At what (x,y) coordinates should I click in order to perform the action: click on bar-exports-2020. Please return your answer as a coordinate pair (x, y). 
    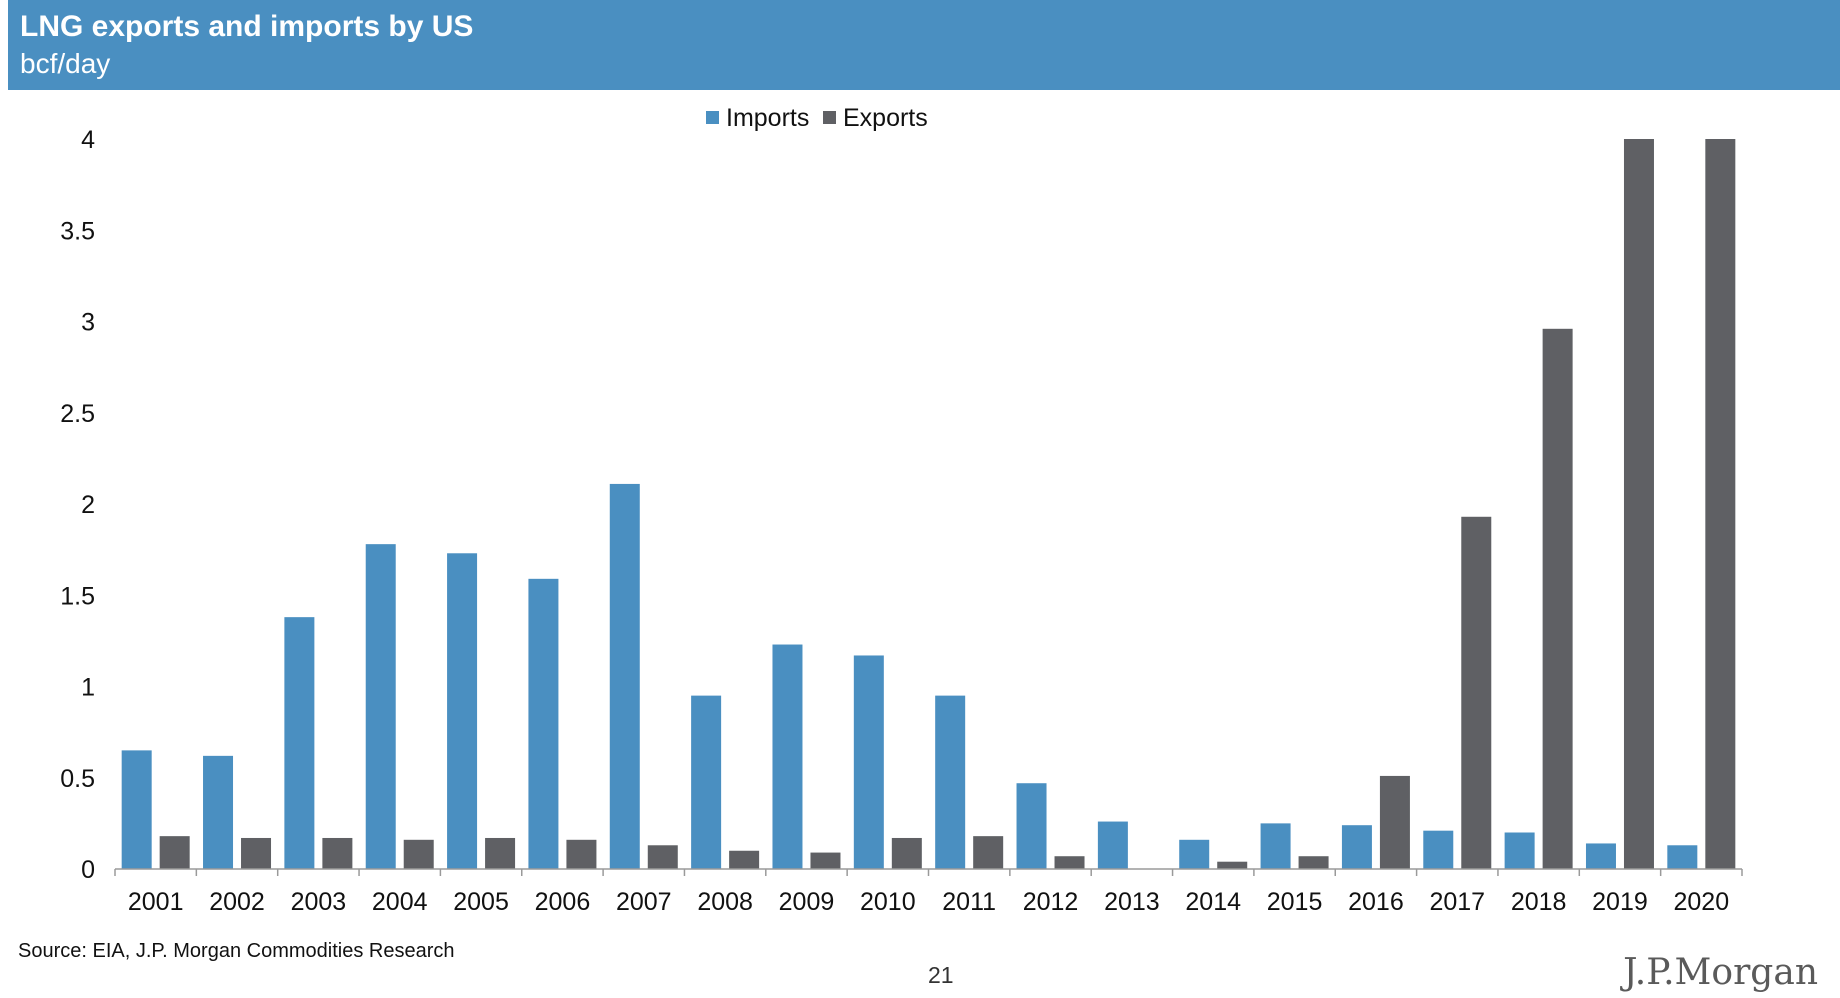
    Looking at the image, I should click on (1720, 504).